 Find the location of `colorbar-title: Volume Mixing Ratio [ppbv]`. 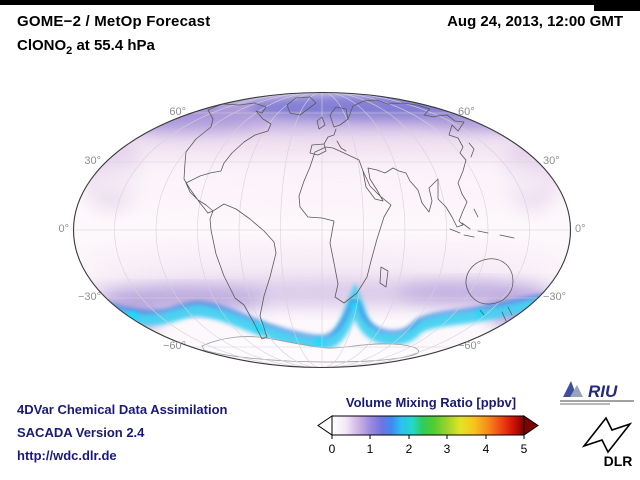

colorbar-title: Volume Mixing Ratio [ppbv] is located at coordinates (431, 402).